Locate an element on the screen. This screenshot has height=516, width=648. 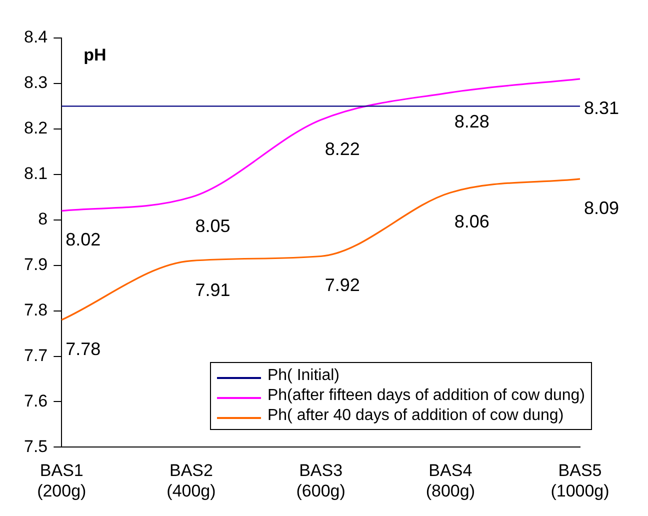
y-tick-label: 7.7 is located at coordinates (36, 355).